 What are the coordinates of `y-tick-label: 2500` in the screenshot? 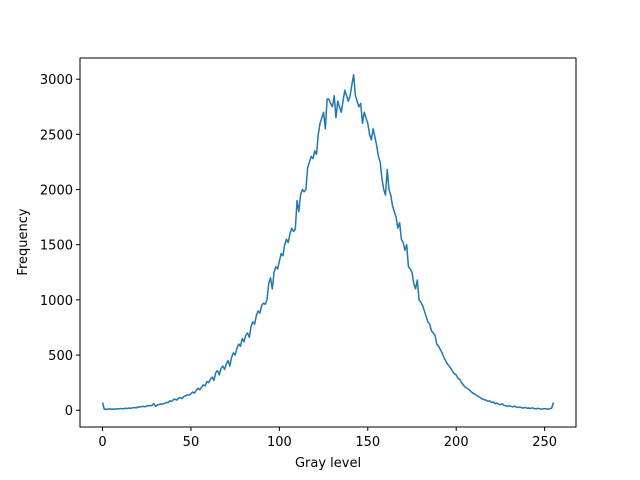 It's located at (56, 135).